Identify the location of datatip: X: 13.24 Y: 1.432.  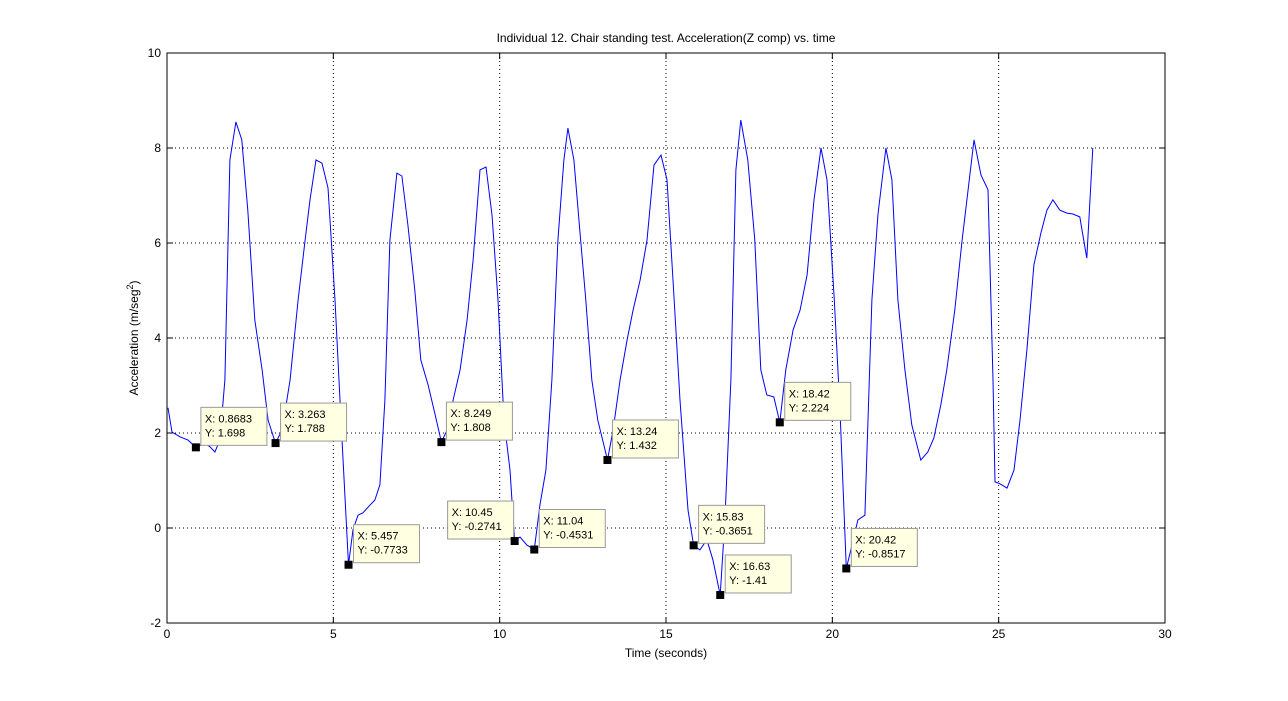
(641, 441).